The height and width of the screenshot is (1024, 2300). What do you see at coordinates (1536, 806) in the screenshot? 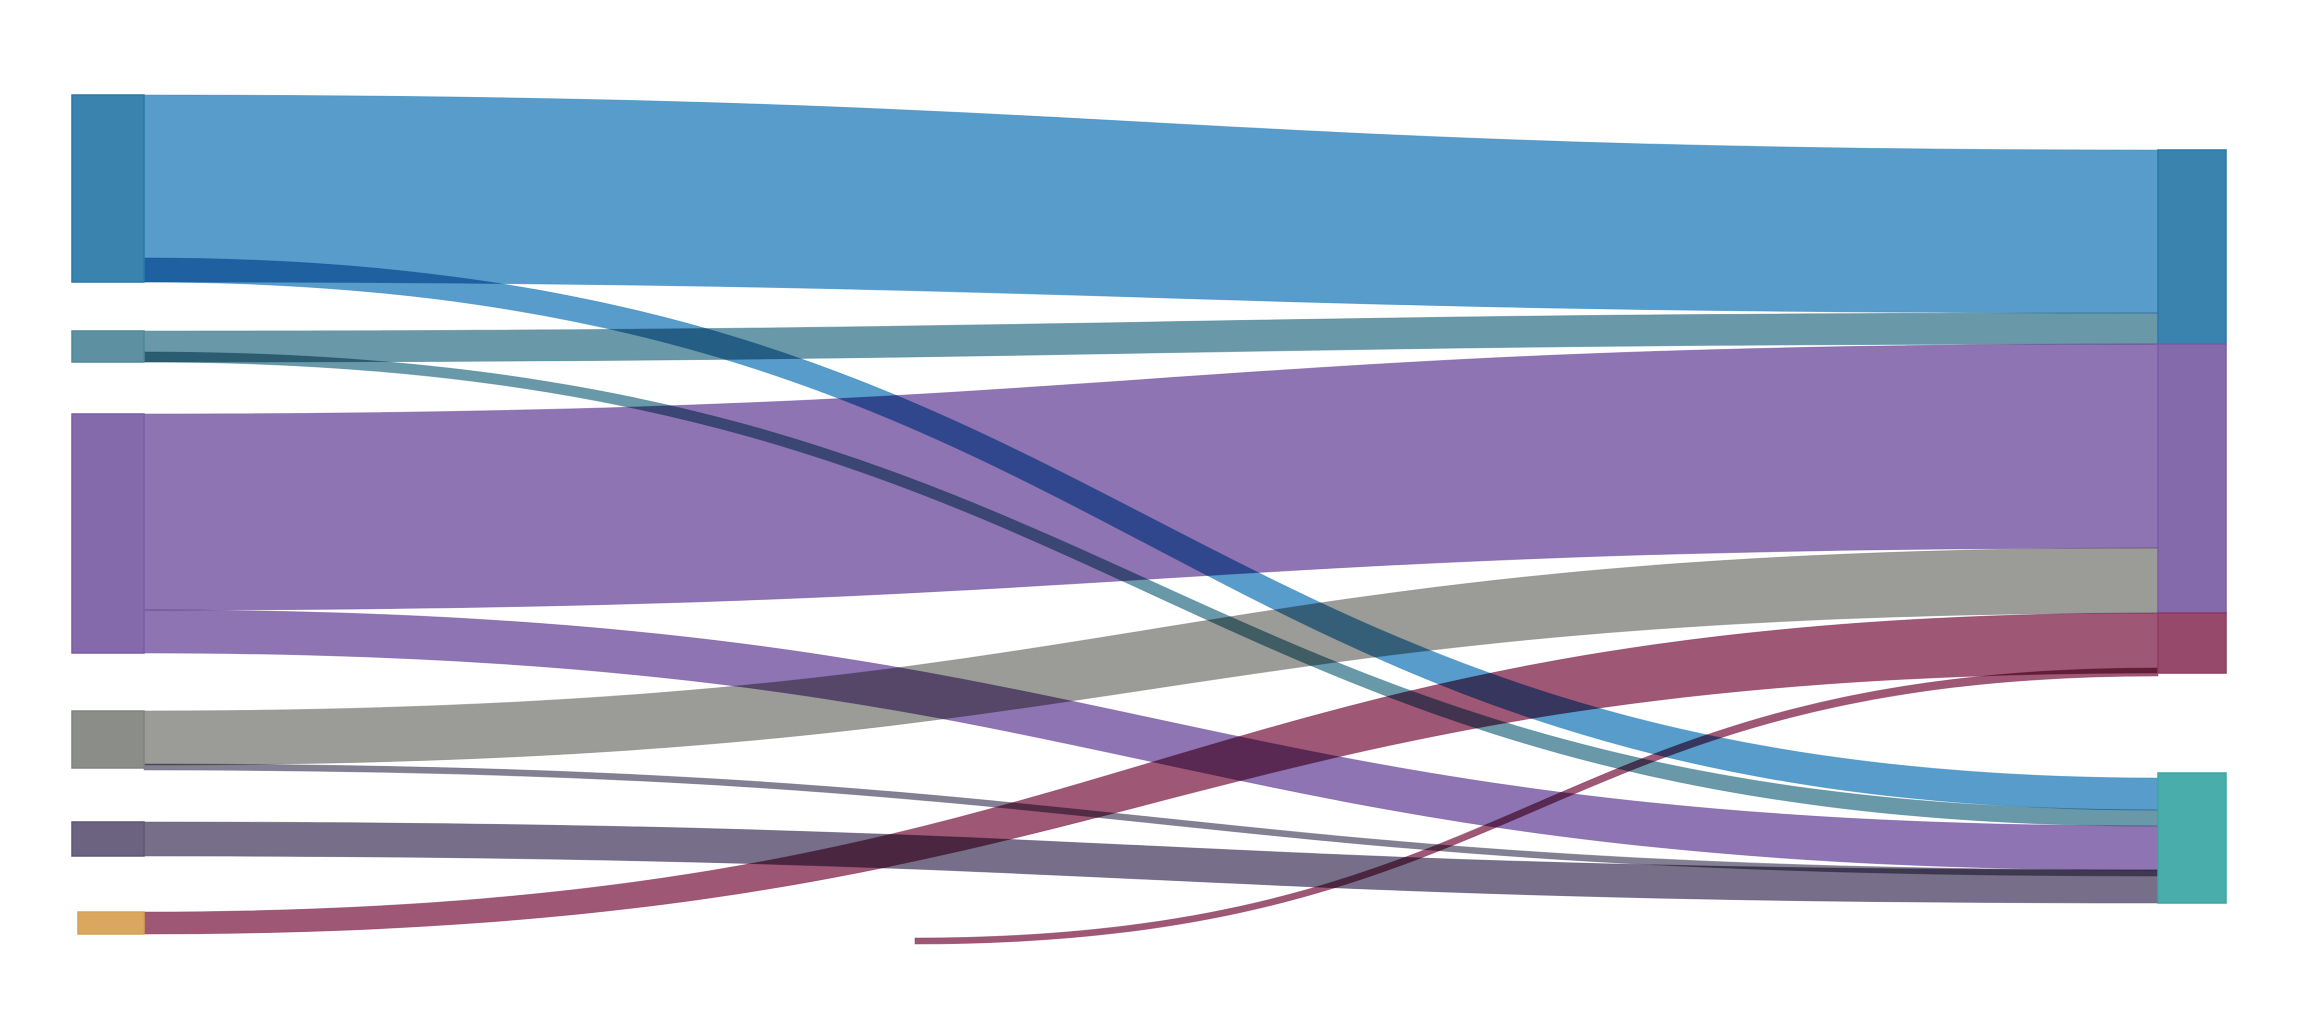
I see `link-s6-t4` at bounding box center [1536, 806].